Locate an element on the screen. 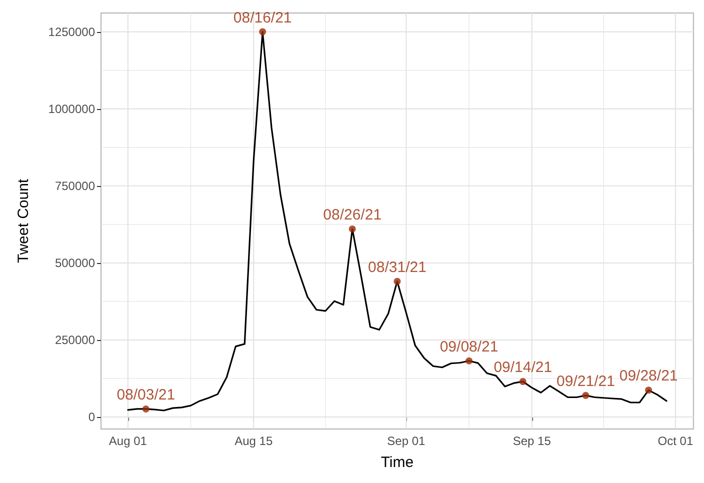  data-label: 08/26/21 is located at coordinates (352, 215).